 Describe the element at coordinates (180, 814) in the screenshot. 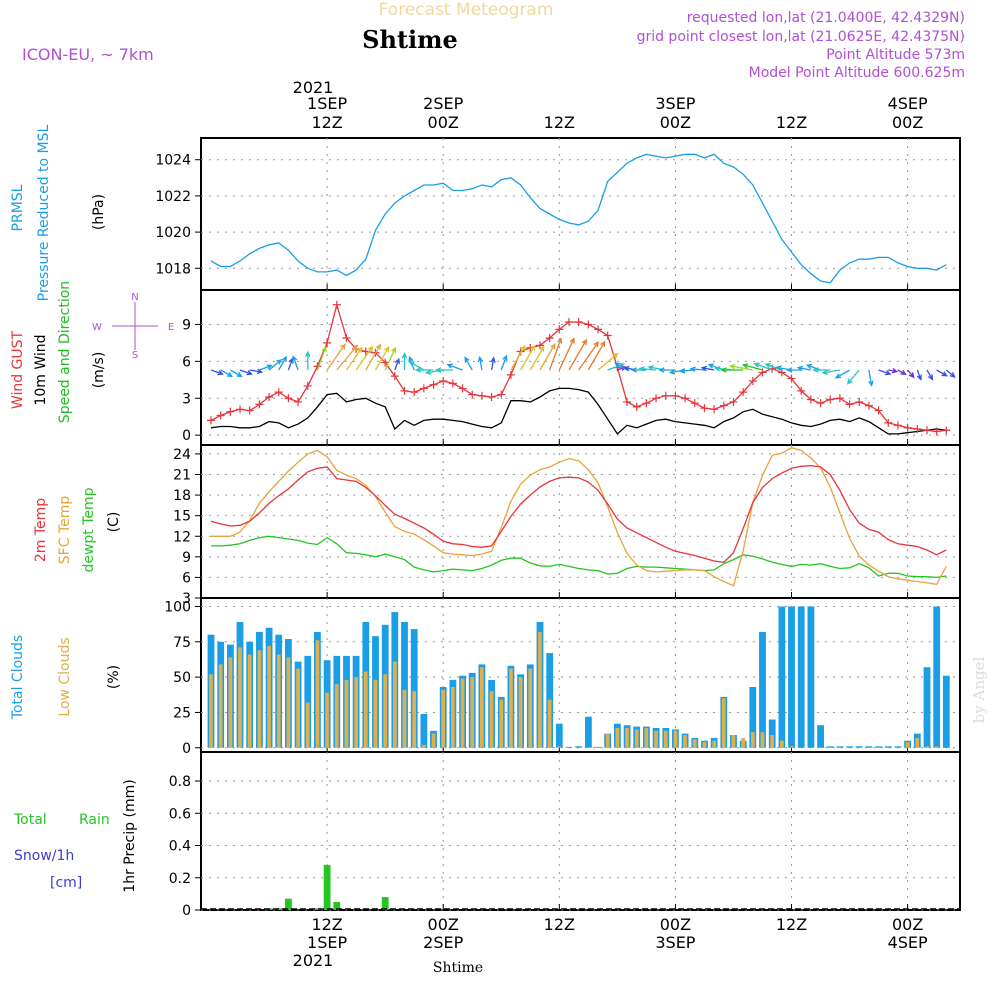

I see `y-tick-label: 0.6` at that location.